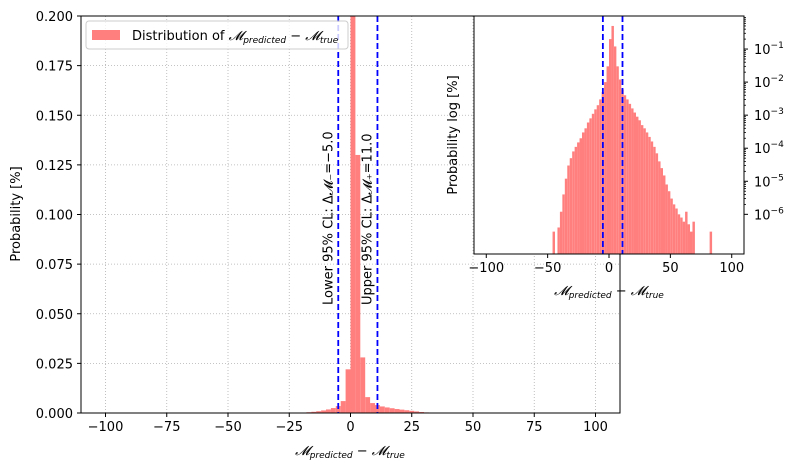 This screenshot has height=470, width=797. What do you see at coordinates (595, 427) in the screenshot?
I see `main-x-tick-label: 100` at bounding box center [595, 427].